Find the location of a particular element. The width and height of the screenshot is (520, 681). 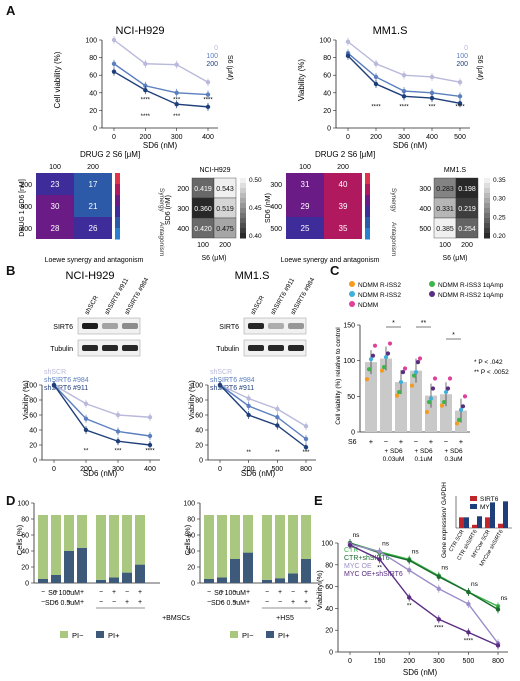

c-sign: − is located at coordinates (416, 441).